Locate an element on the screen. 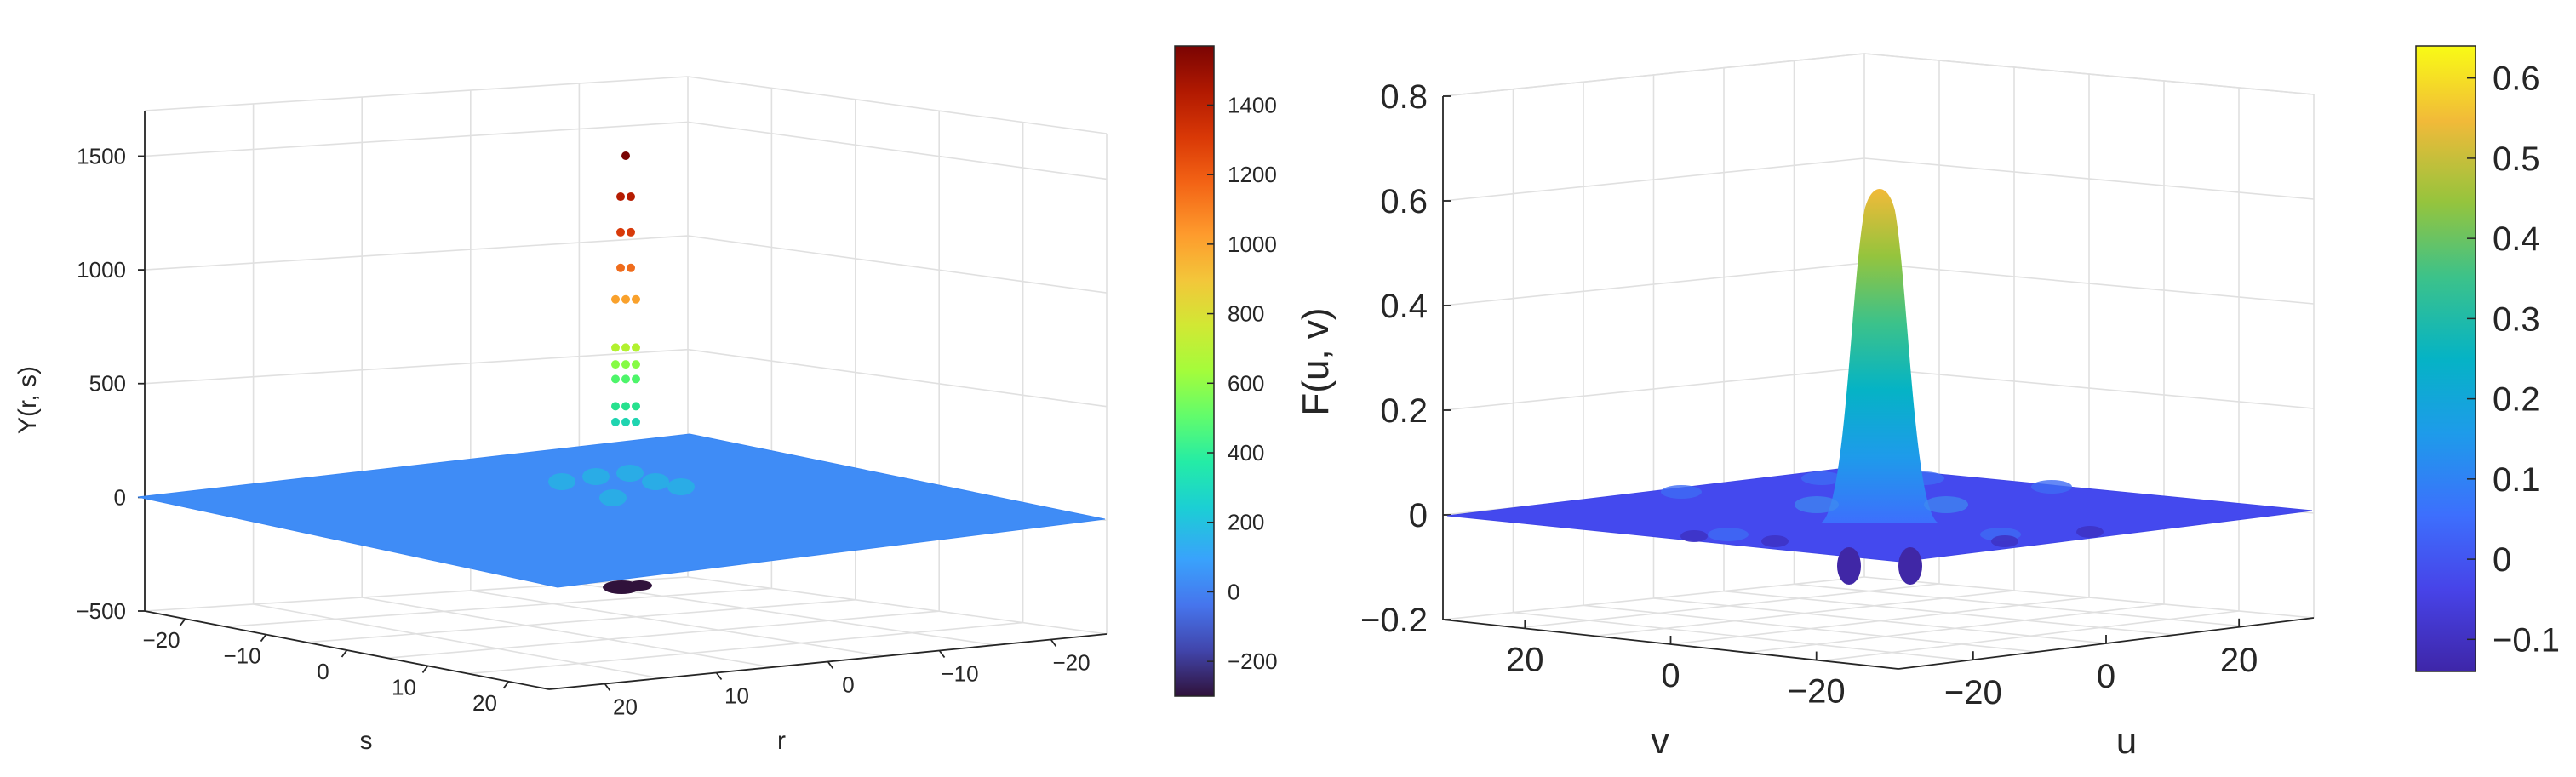  colorbar-tick-label: 800 is located at coordinates (1246, 314).